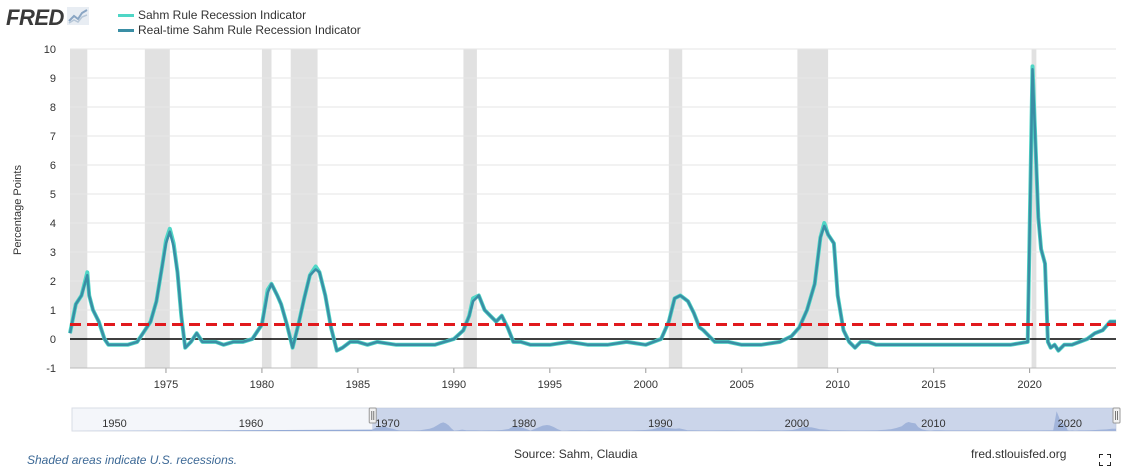 Image resolution: width=1123 pixels, height=473 pixels. What do you see at coordinates (550, 385) in the screenshot?
I see `x-tick-label: 1995` at bounding box center [550, 385].